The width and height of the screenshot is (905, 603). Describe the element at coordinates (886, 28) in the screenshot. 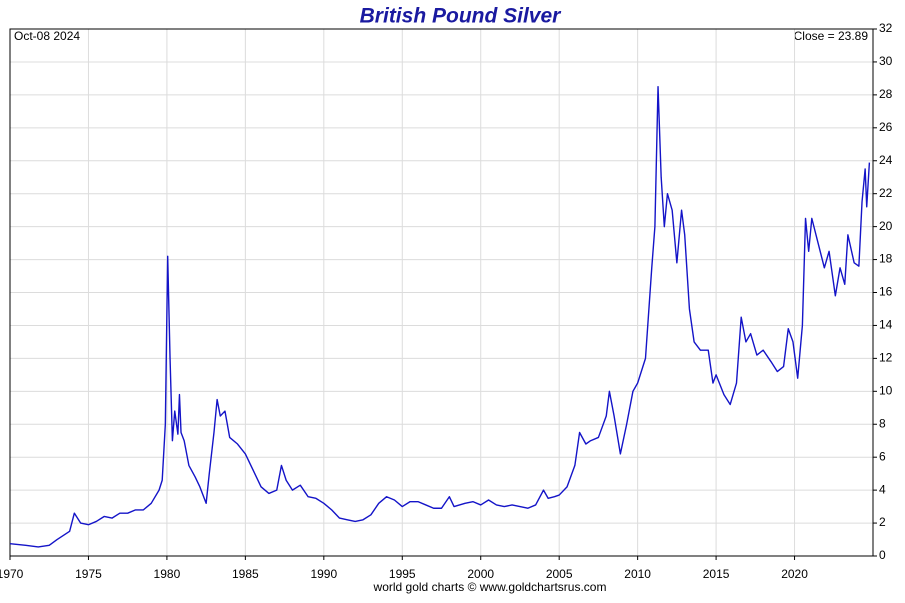

I see `y-tick-label: 32` at that location.